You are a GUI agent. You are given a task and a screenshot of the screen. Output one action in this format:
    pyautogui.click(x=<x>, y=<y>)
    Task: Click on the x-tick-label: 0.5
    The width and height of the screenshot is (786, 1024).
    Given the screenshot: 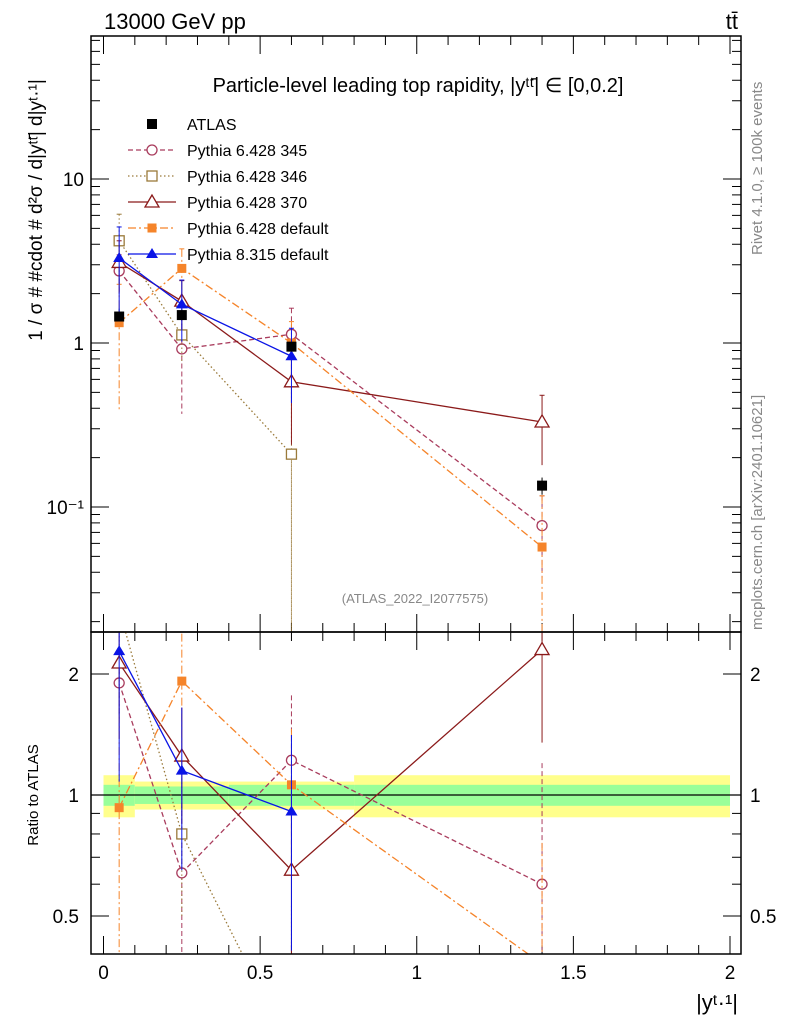 What is the action you would take?
    pyautogui.click(x=260, y=973)
    